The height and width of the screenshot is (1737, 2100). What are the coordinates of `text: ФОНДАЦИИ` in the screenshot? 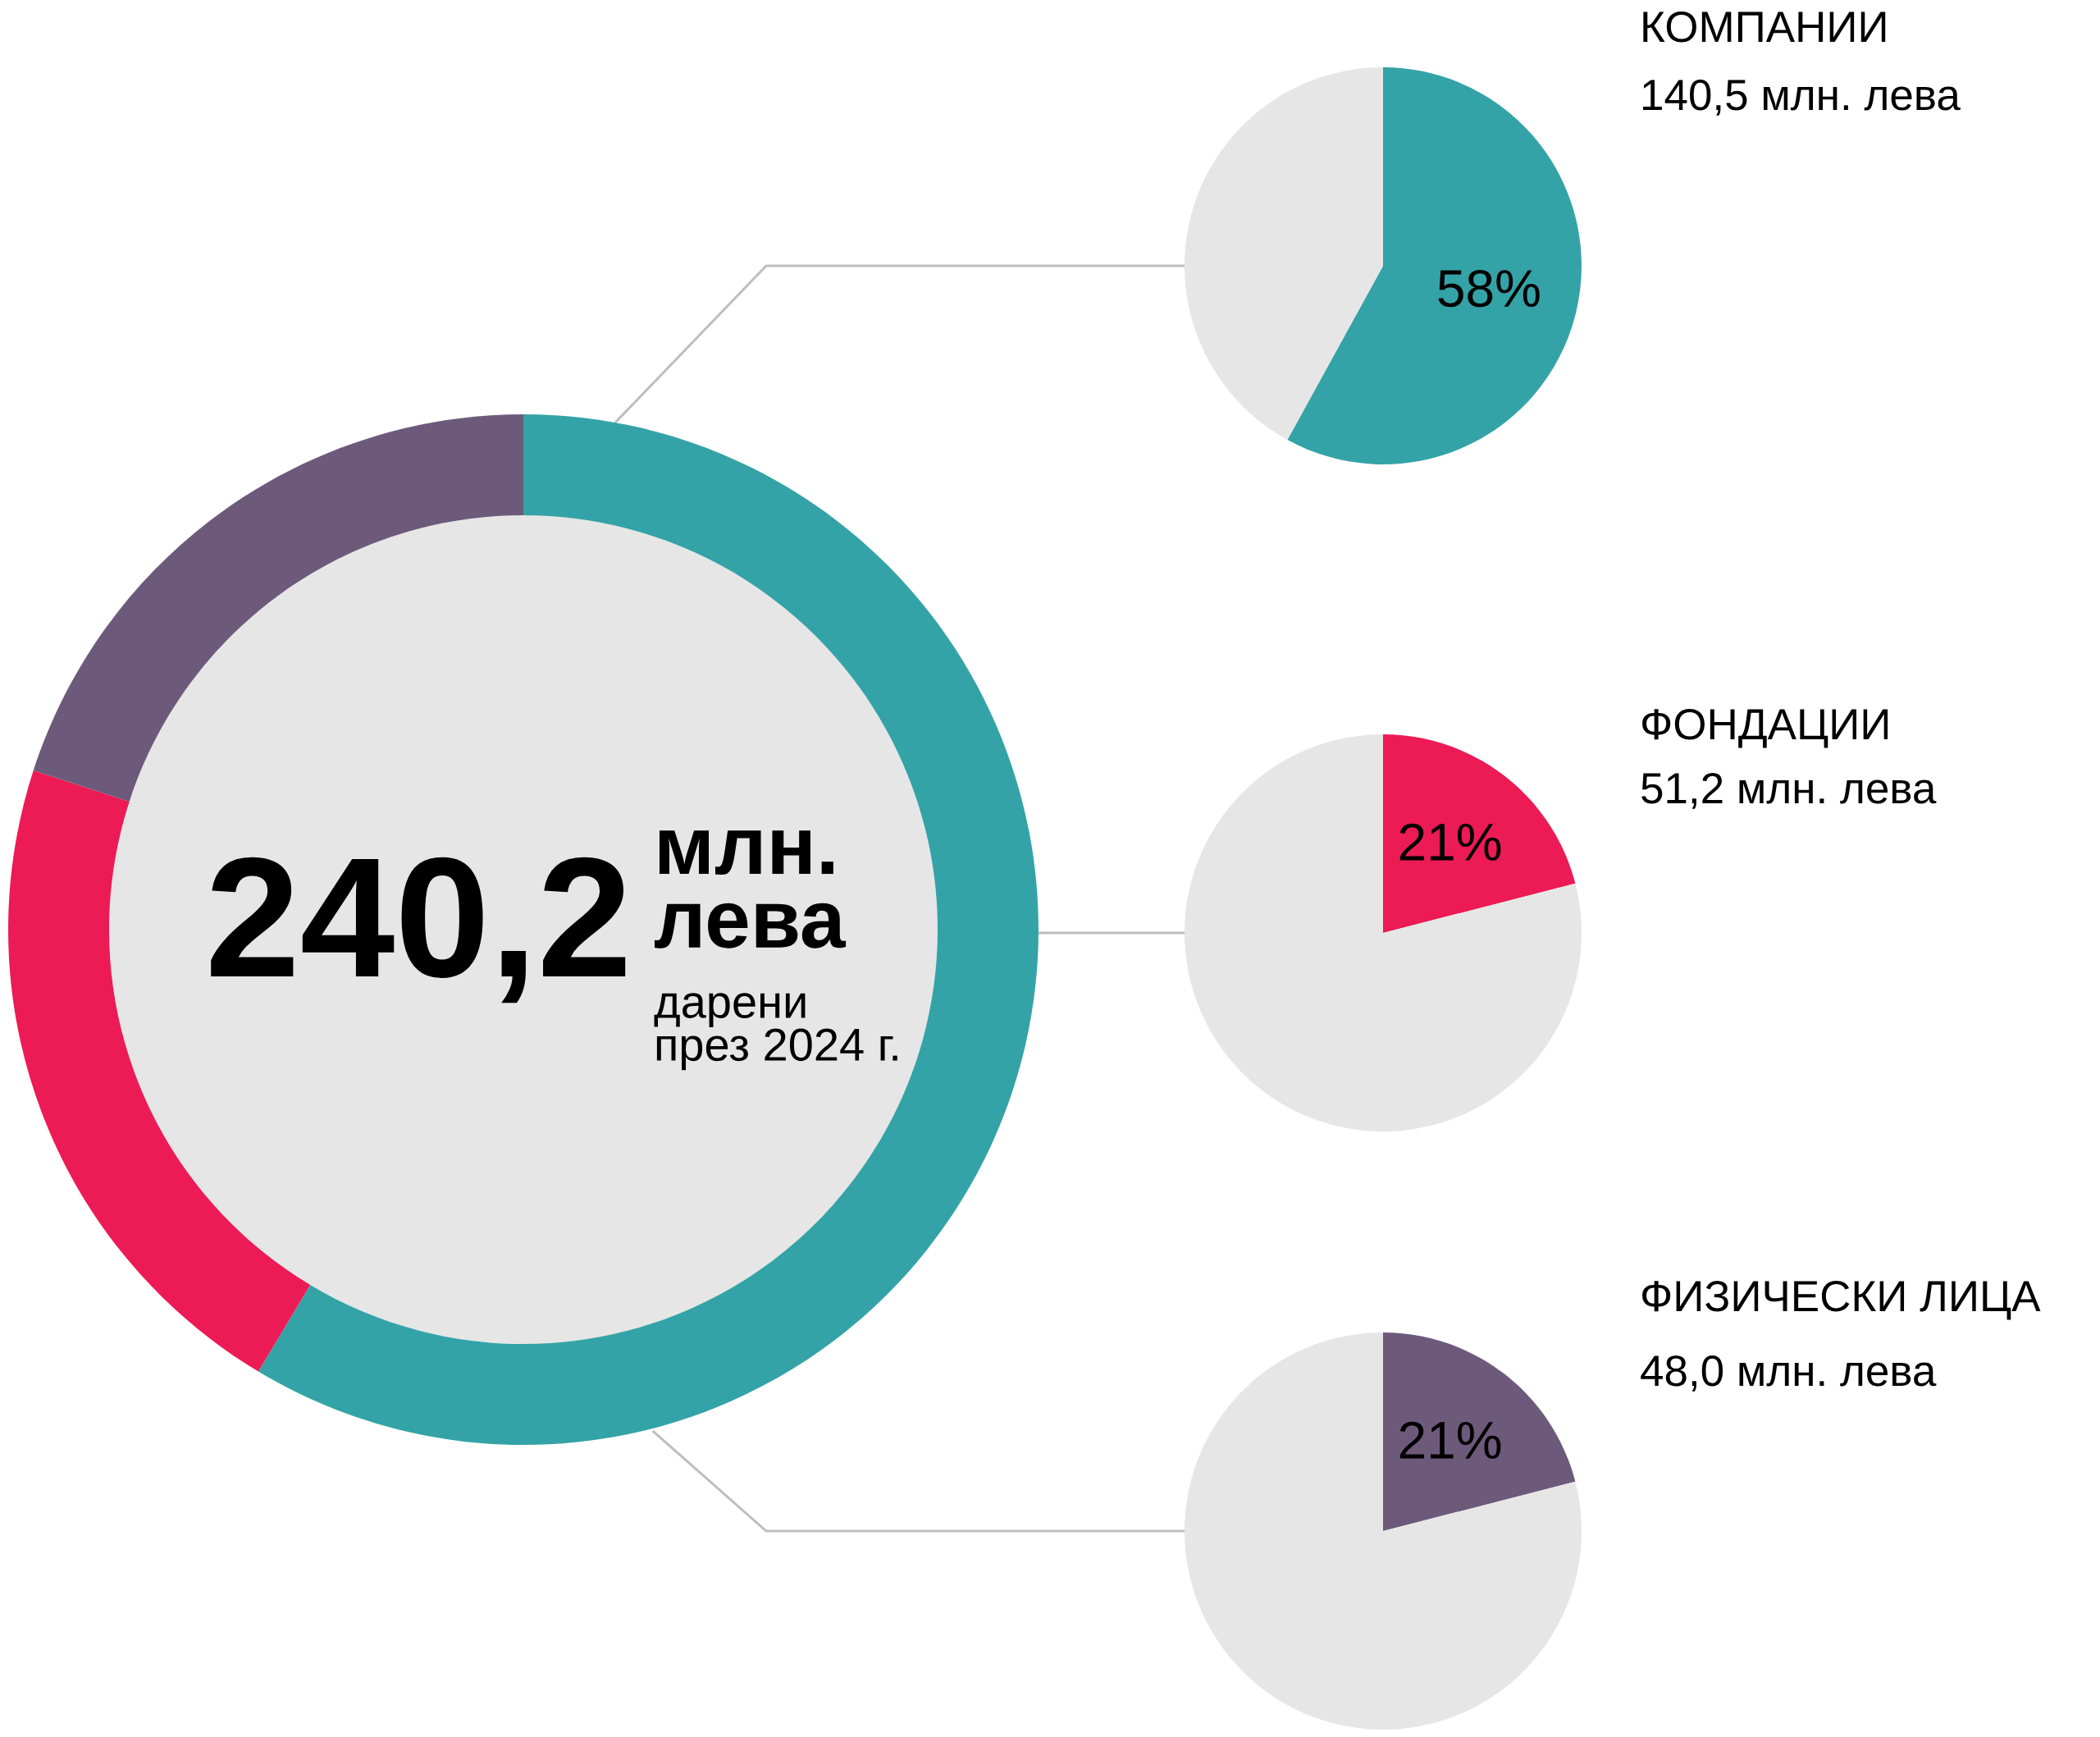 It's located at (1765, 728).